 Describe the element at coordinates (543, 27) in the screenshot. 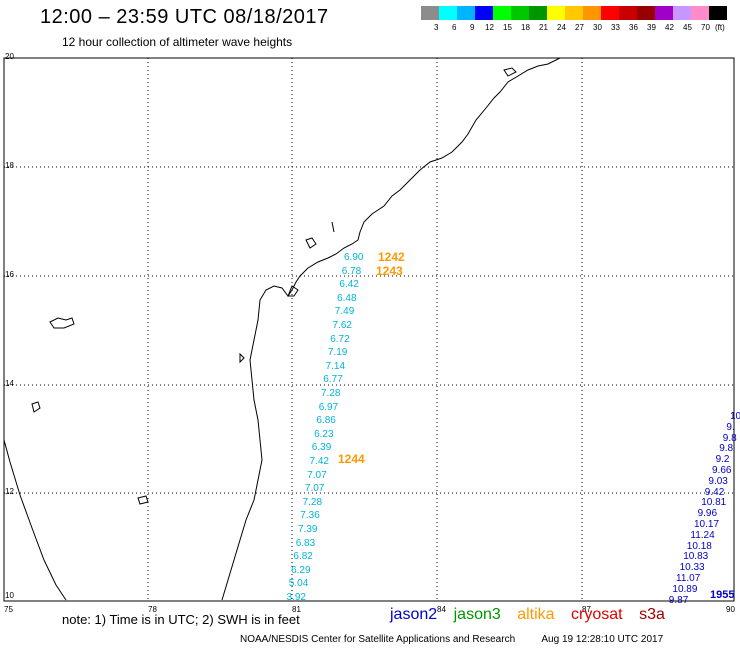

I see `legend-label: 21` at that location.